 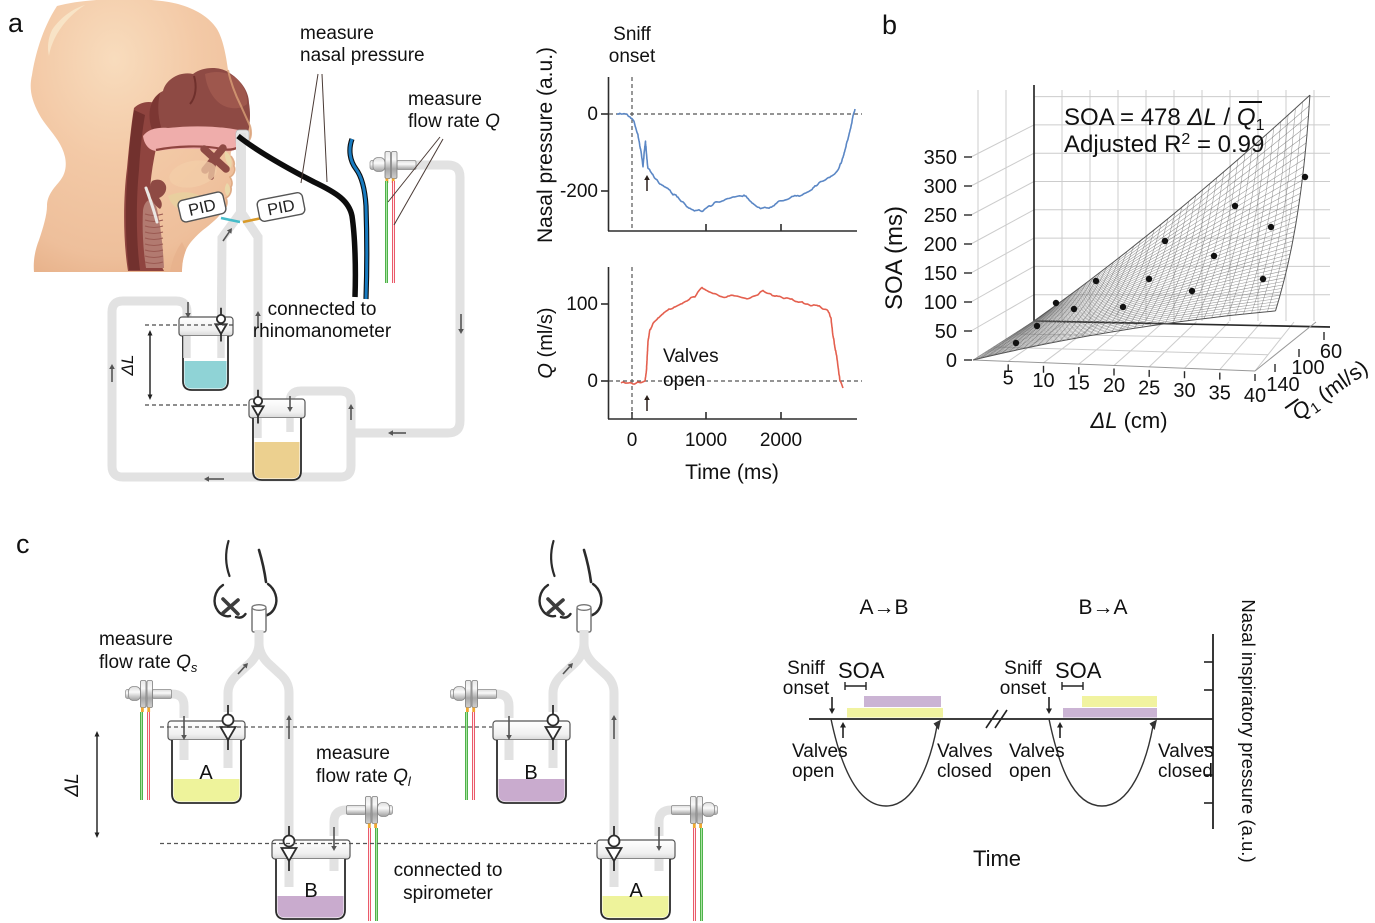 I want to click on svg-text: 40, so click(x=1255, y=396).